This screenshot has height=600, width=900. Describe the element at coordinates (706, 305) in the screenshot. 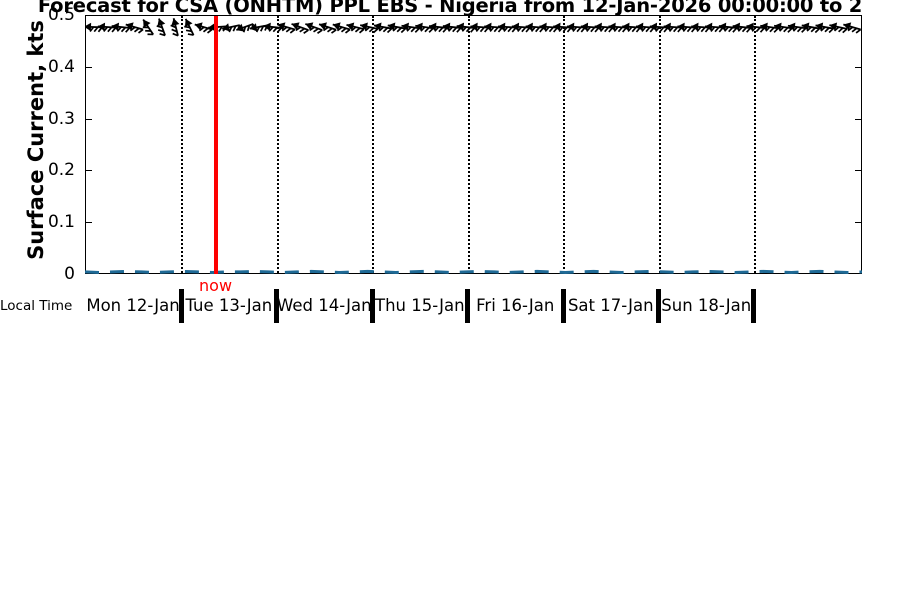

I see `day-label: Sun 18-Jan` at that location.